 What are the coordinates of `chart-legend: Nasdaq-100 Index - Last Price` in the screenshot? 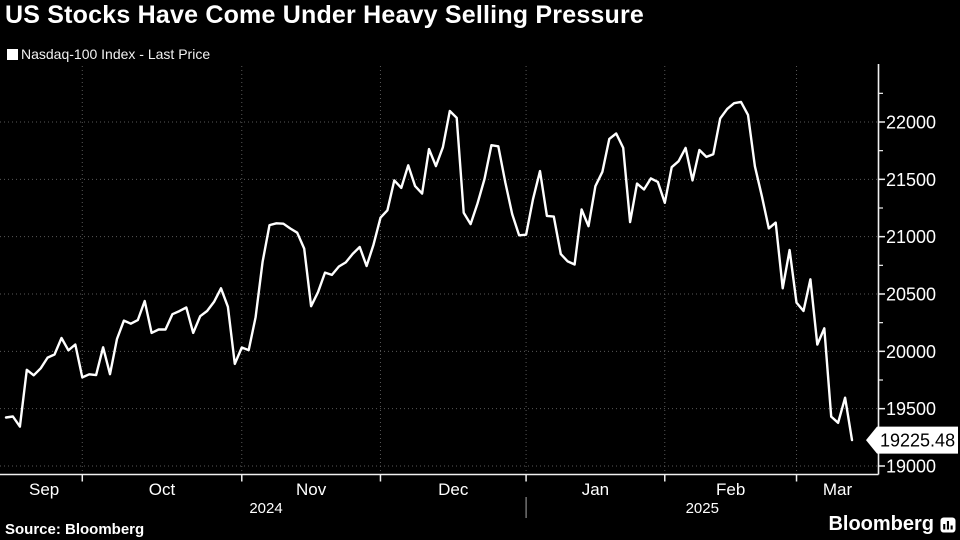 It's located at (108, 54).